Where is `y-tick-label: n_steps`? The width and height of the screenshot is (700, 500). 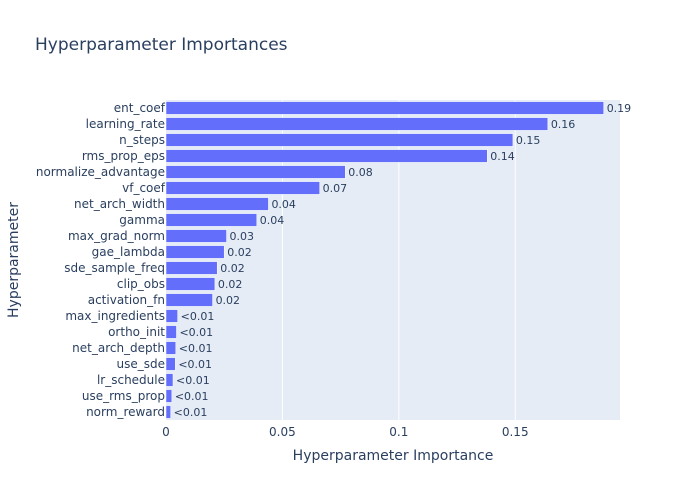
y-tick-label: n_steps is located at coordinates (142, 140).